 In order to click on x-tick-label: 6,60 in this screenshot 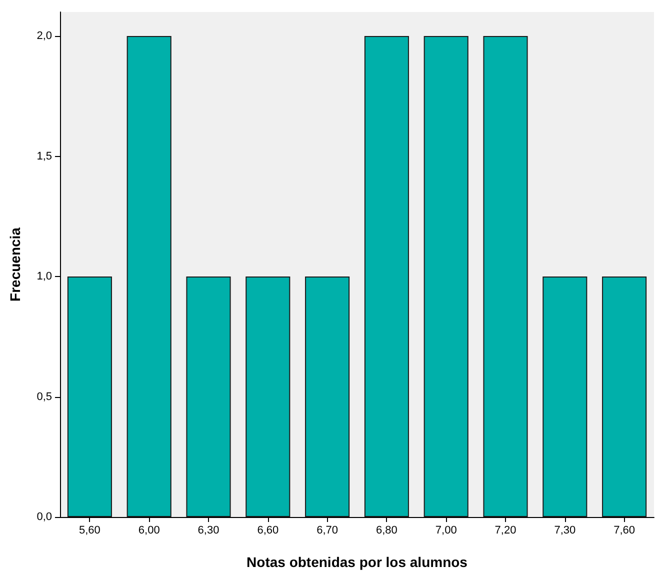, I will do `click(268, 530)`.